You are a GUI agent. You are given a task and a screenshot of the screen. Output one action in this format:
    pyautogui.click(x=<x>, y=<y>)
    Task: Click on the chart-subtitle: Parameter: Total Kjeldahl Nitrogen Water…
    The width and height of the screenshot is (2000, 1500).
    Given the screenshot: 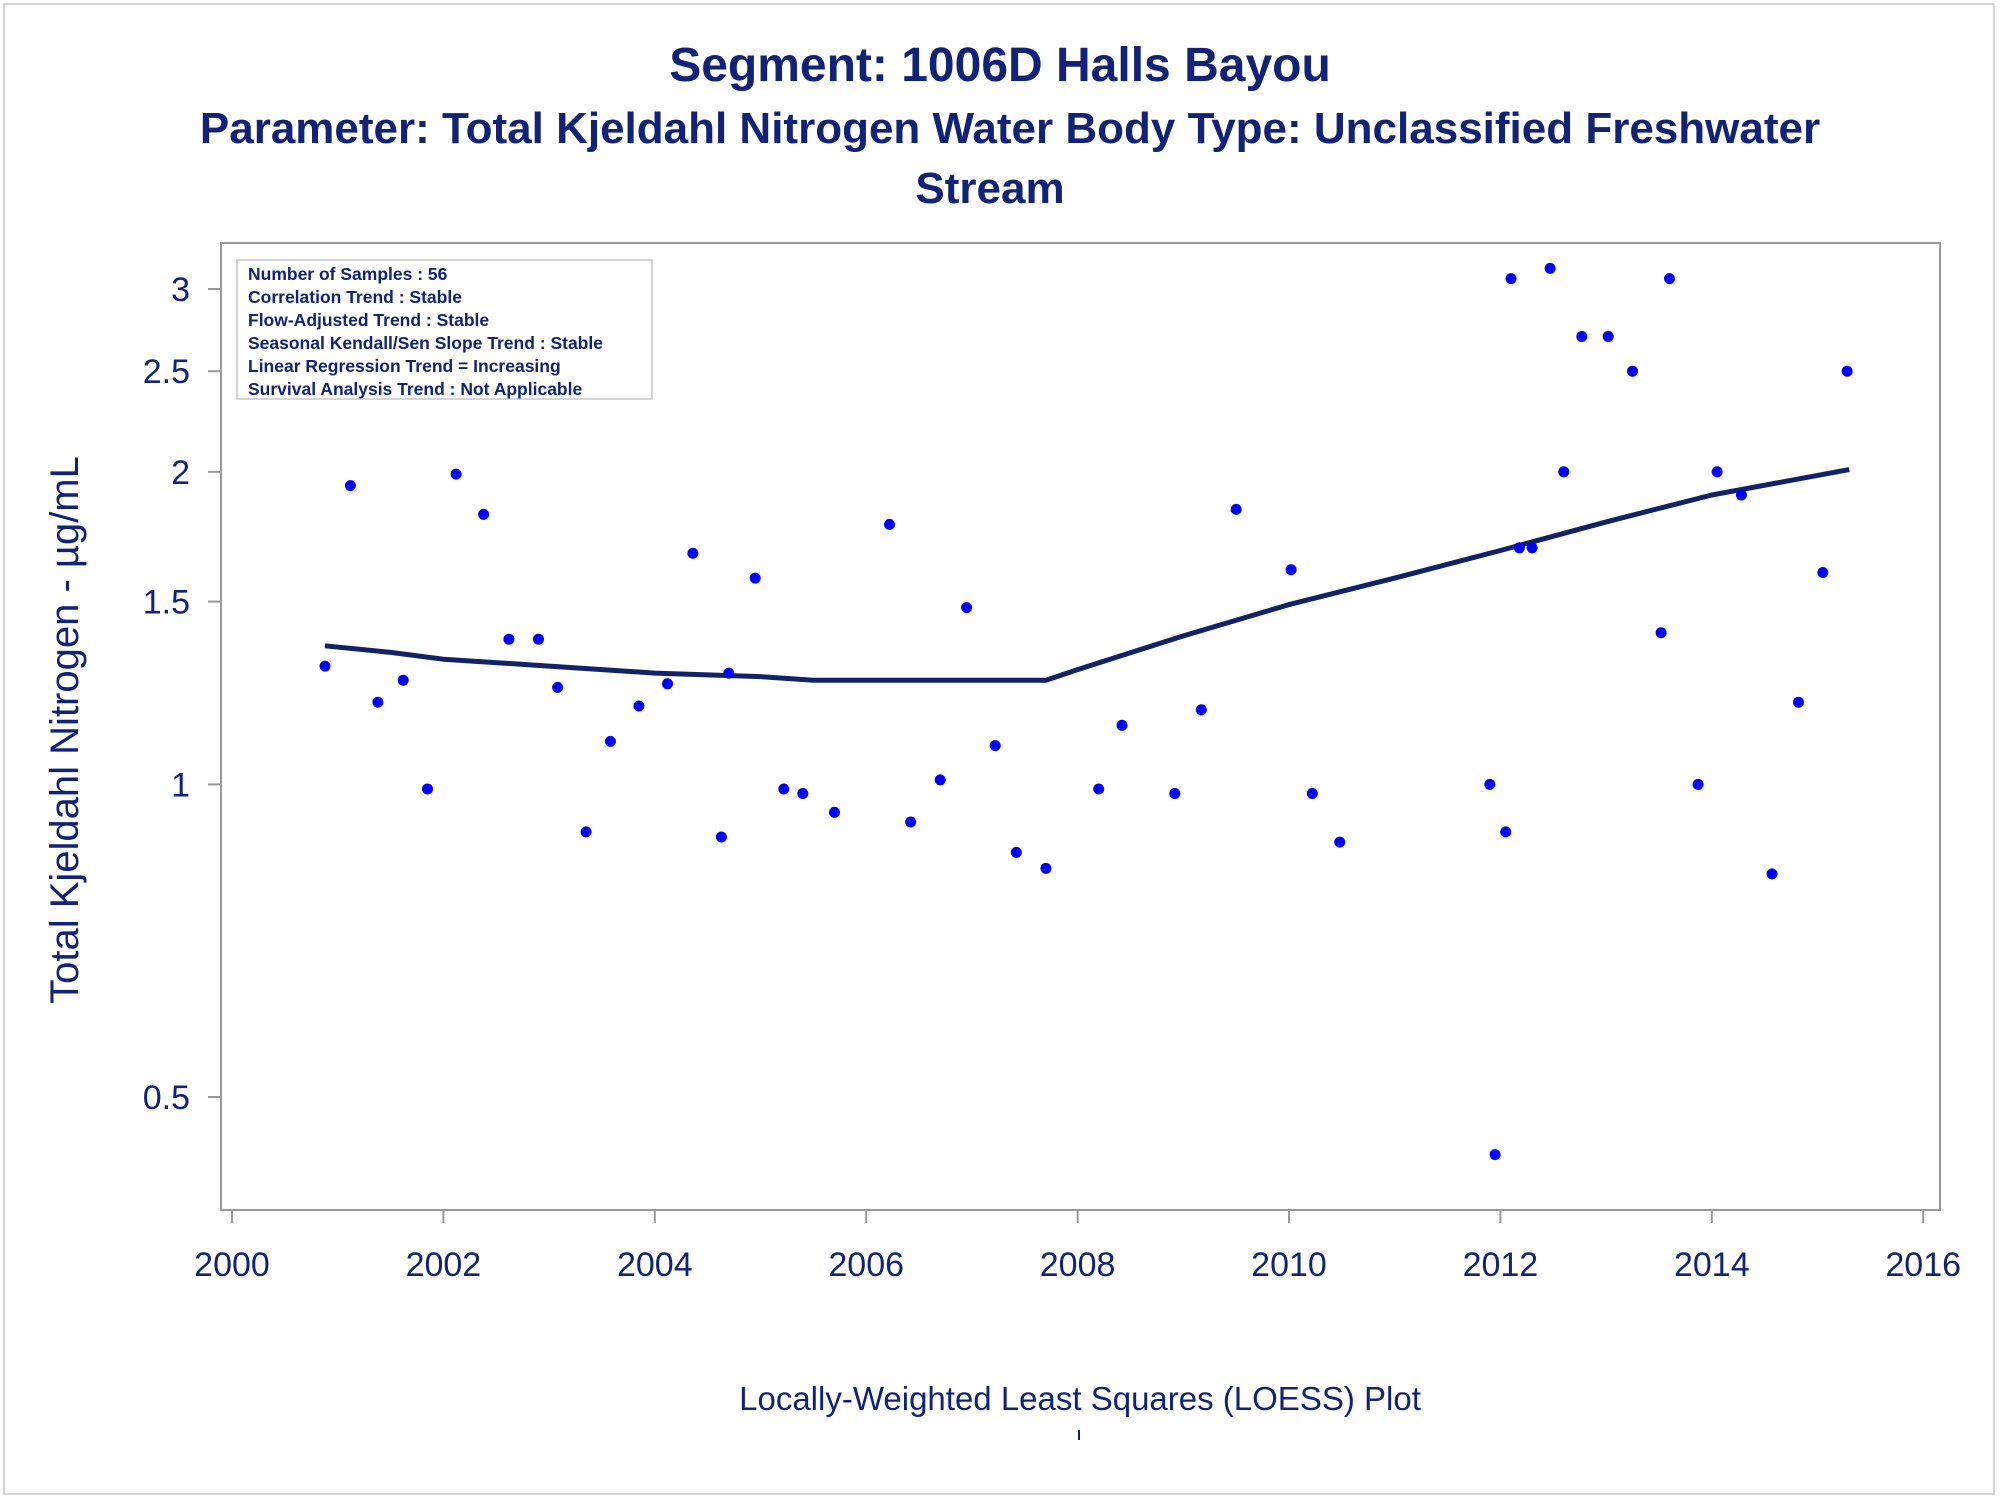 What is the action you would take?
    pyautogui.click(x=1010, y=128)
    